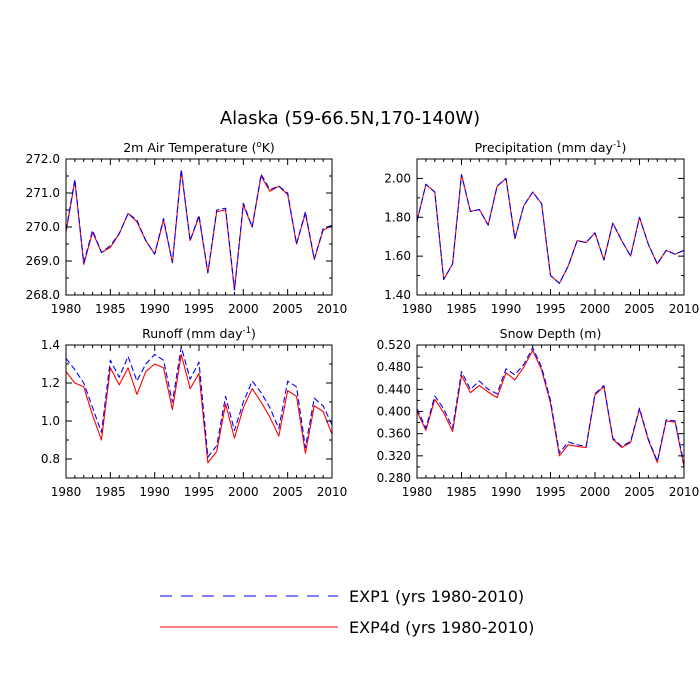  Describe the element at coordinates (394, 345) in the screenshot. I see `y-tick-label: 0.520` at that location.